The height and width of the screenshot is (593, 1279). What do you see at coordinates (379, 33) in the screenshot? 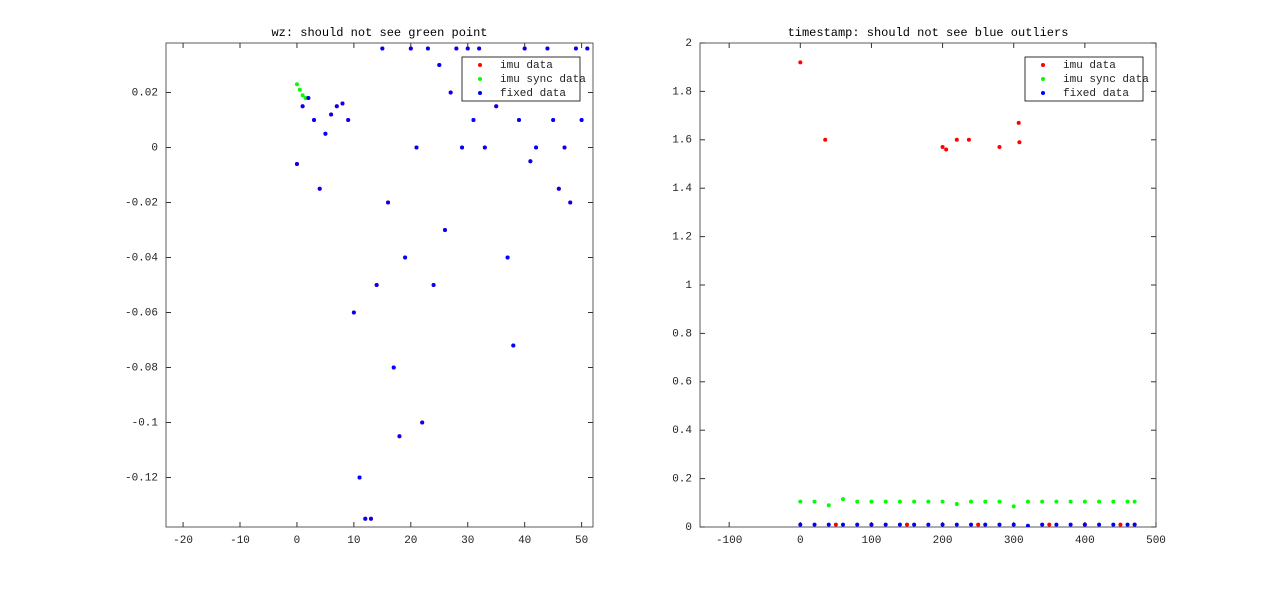
I see `chart-title: wz: should not see green point` at bounding box center [379, 33].